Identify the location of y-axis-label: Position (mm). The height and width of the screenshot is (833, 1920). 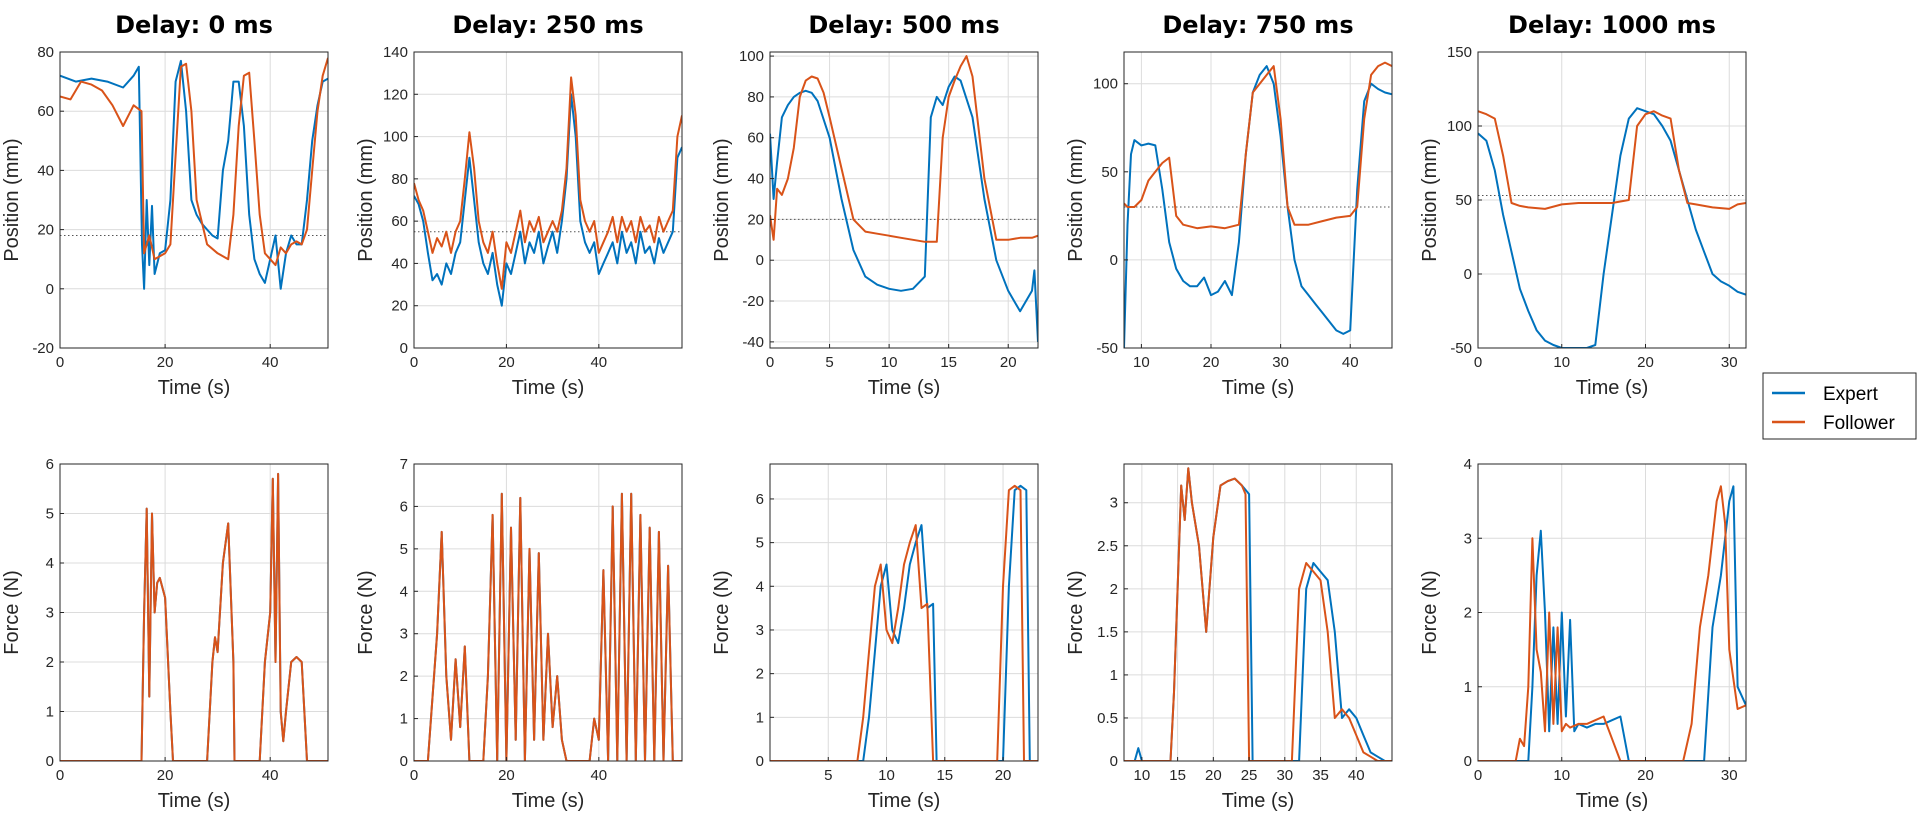
(1430, 199).